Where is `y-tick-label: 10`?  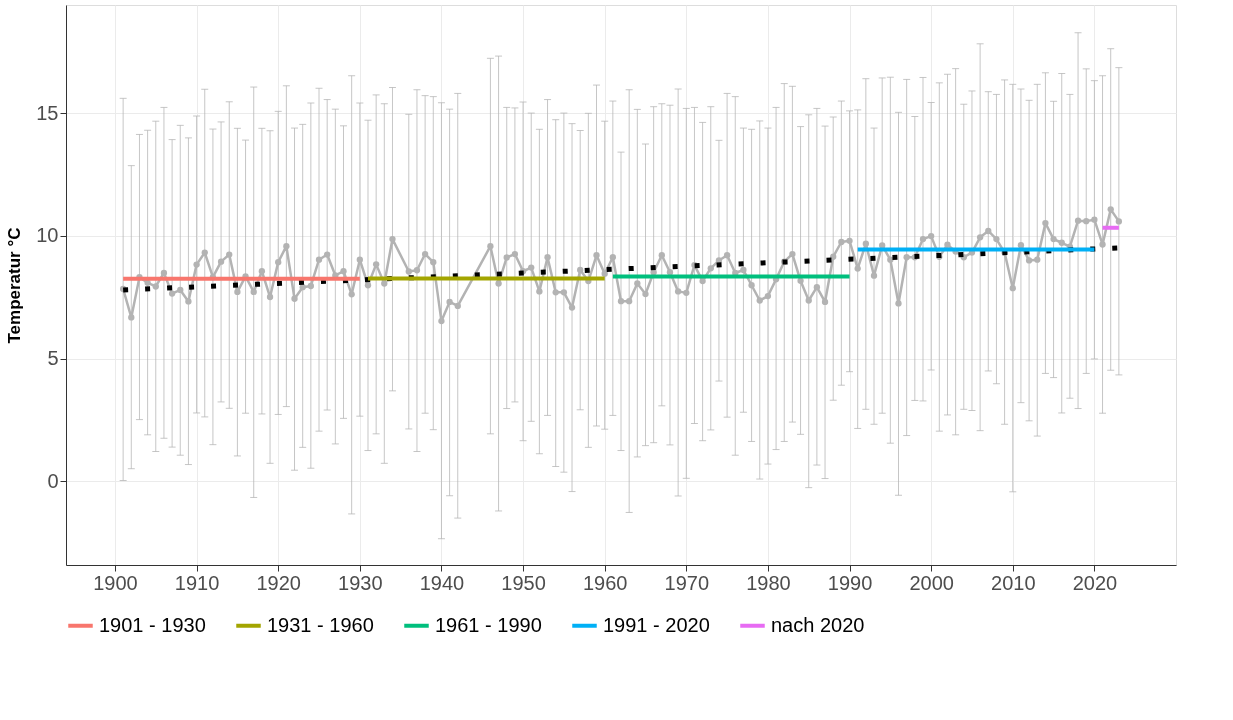
y-tick-label: 10 is located at coordinates (47, 235).